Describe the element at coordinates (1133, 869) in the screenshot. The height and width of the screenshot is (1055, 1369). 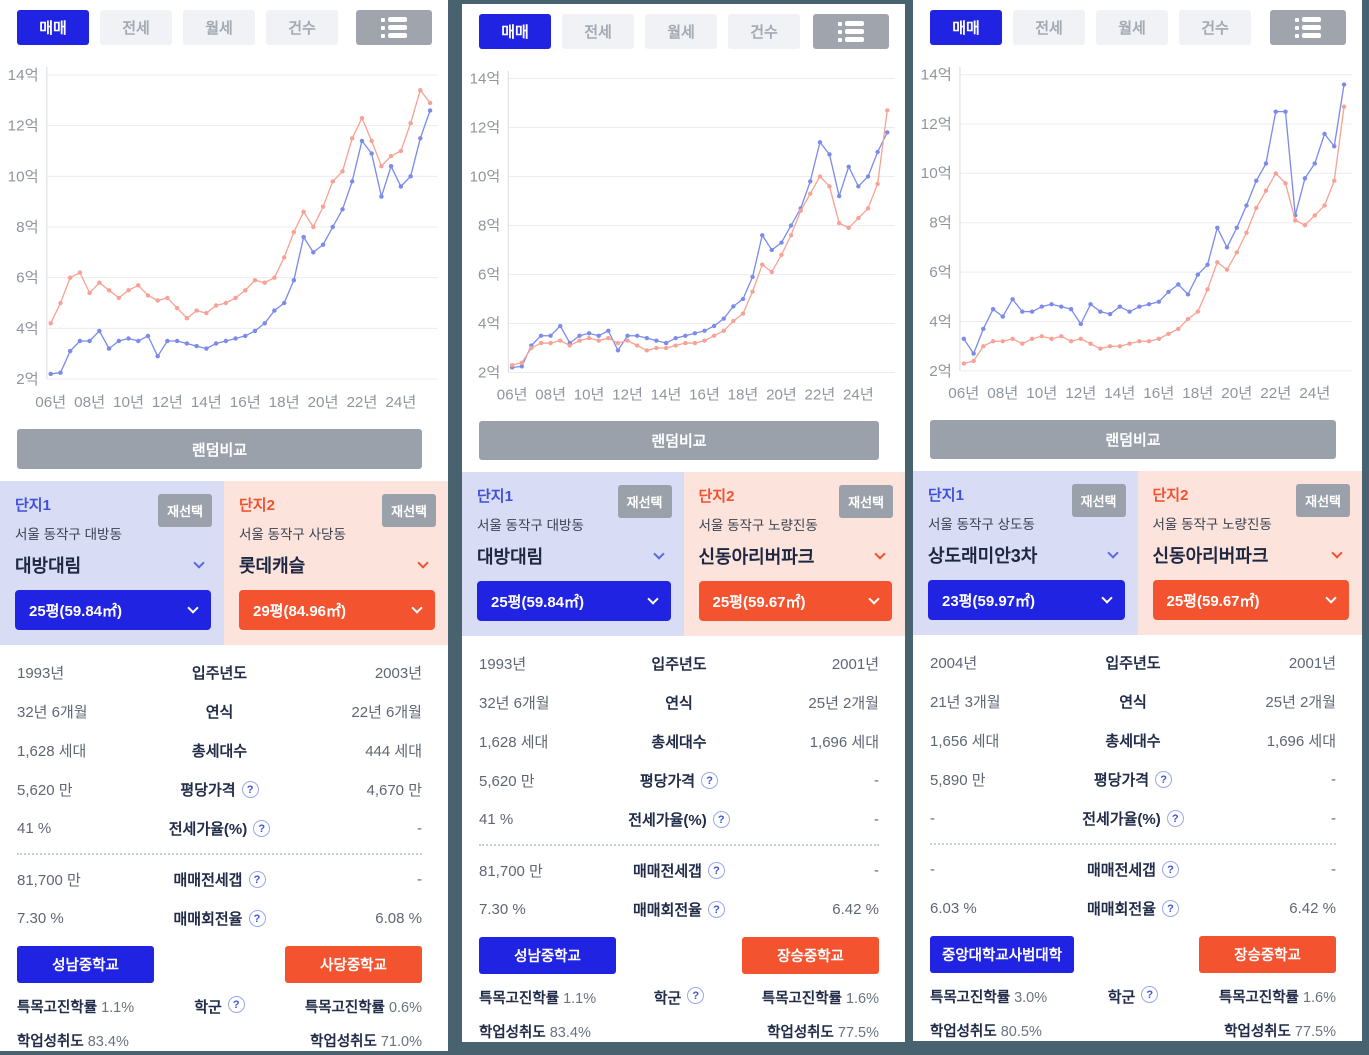
I see `row-label: 매매전세갭?` at that location.